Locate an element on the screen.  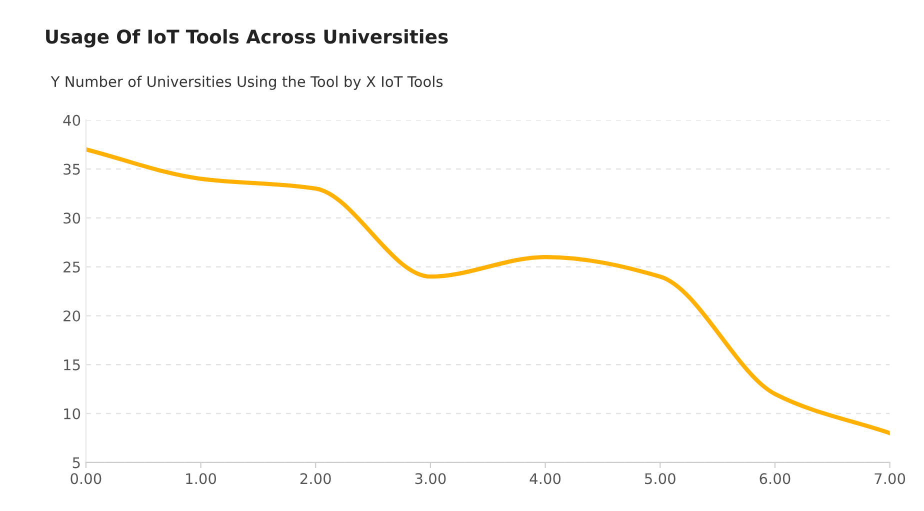
x-tick-label: 1.00 is located at coordinates (201, 478).